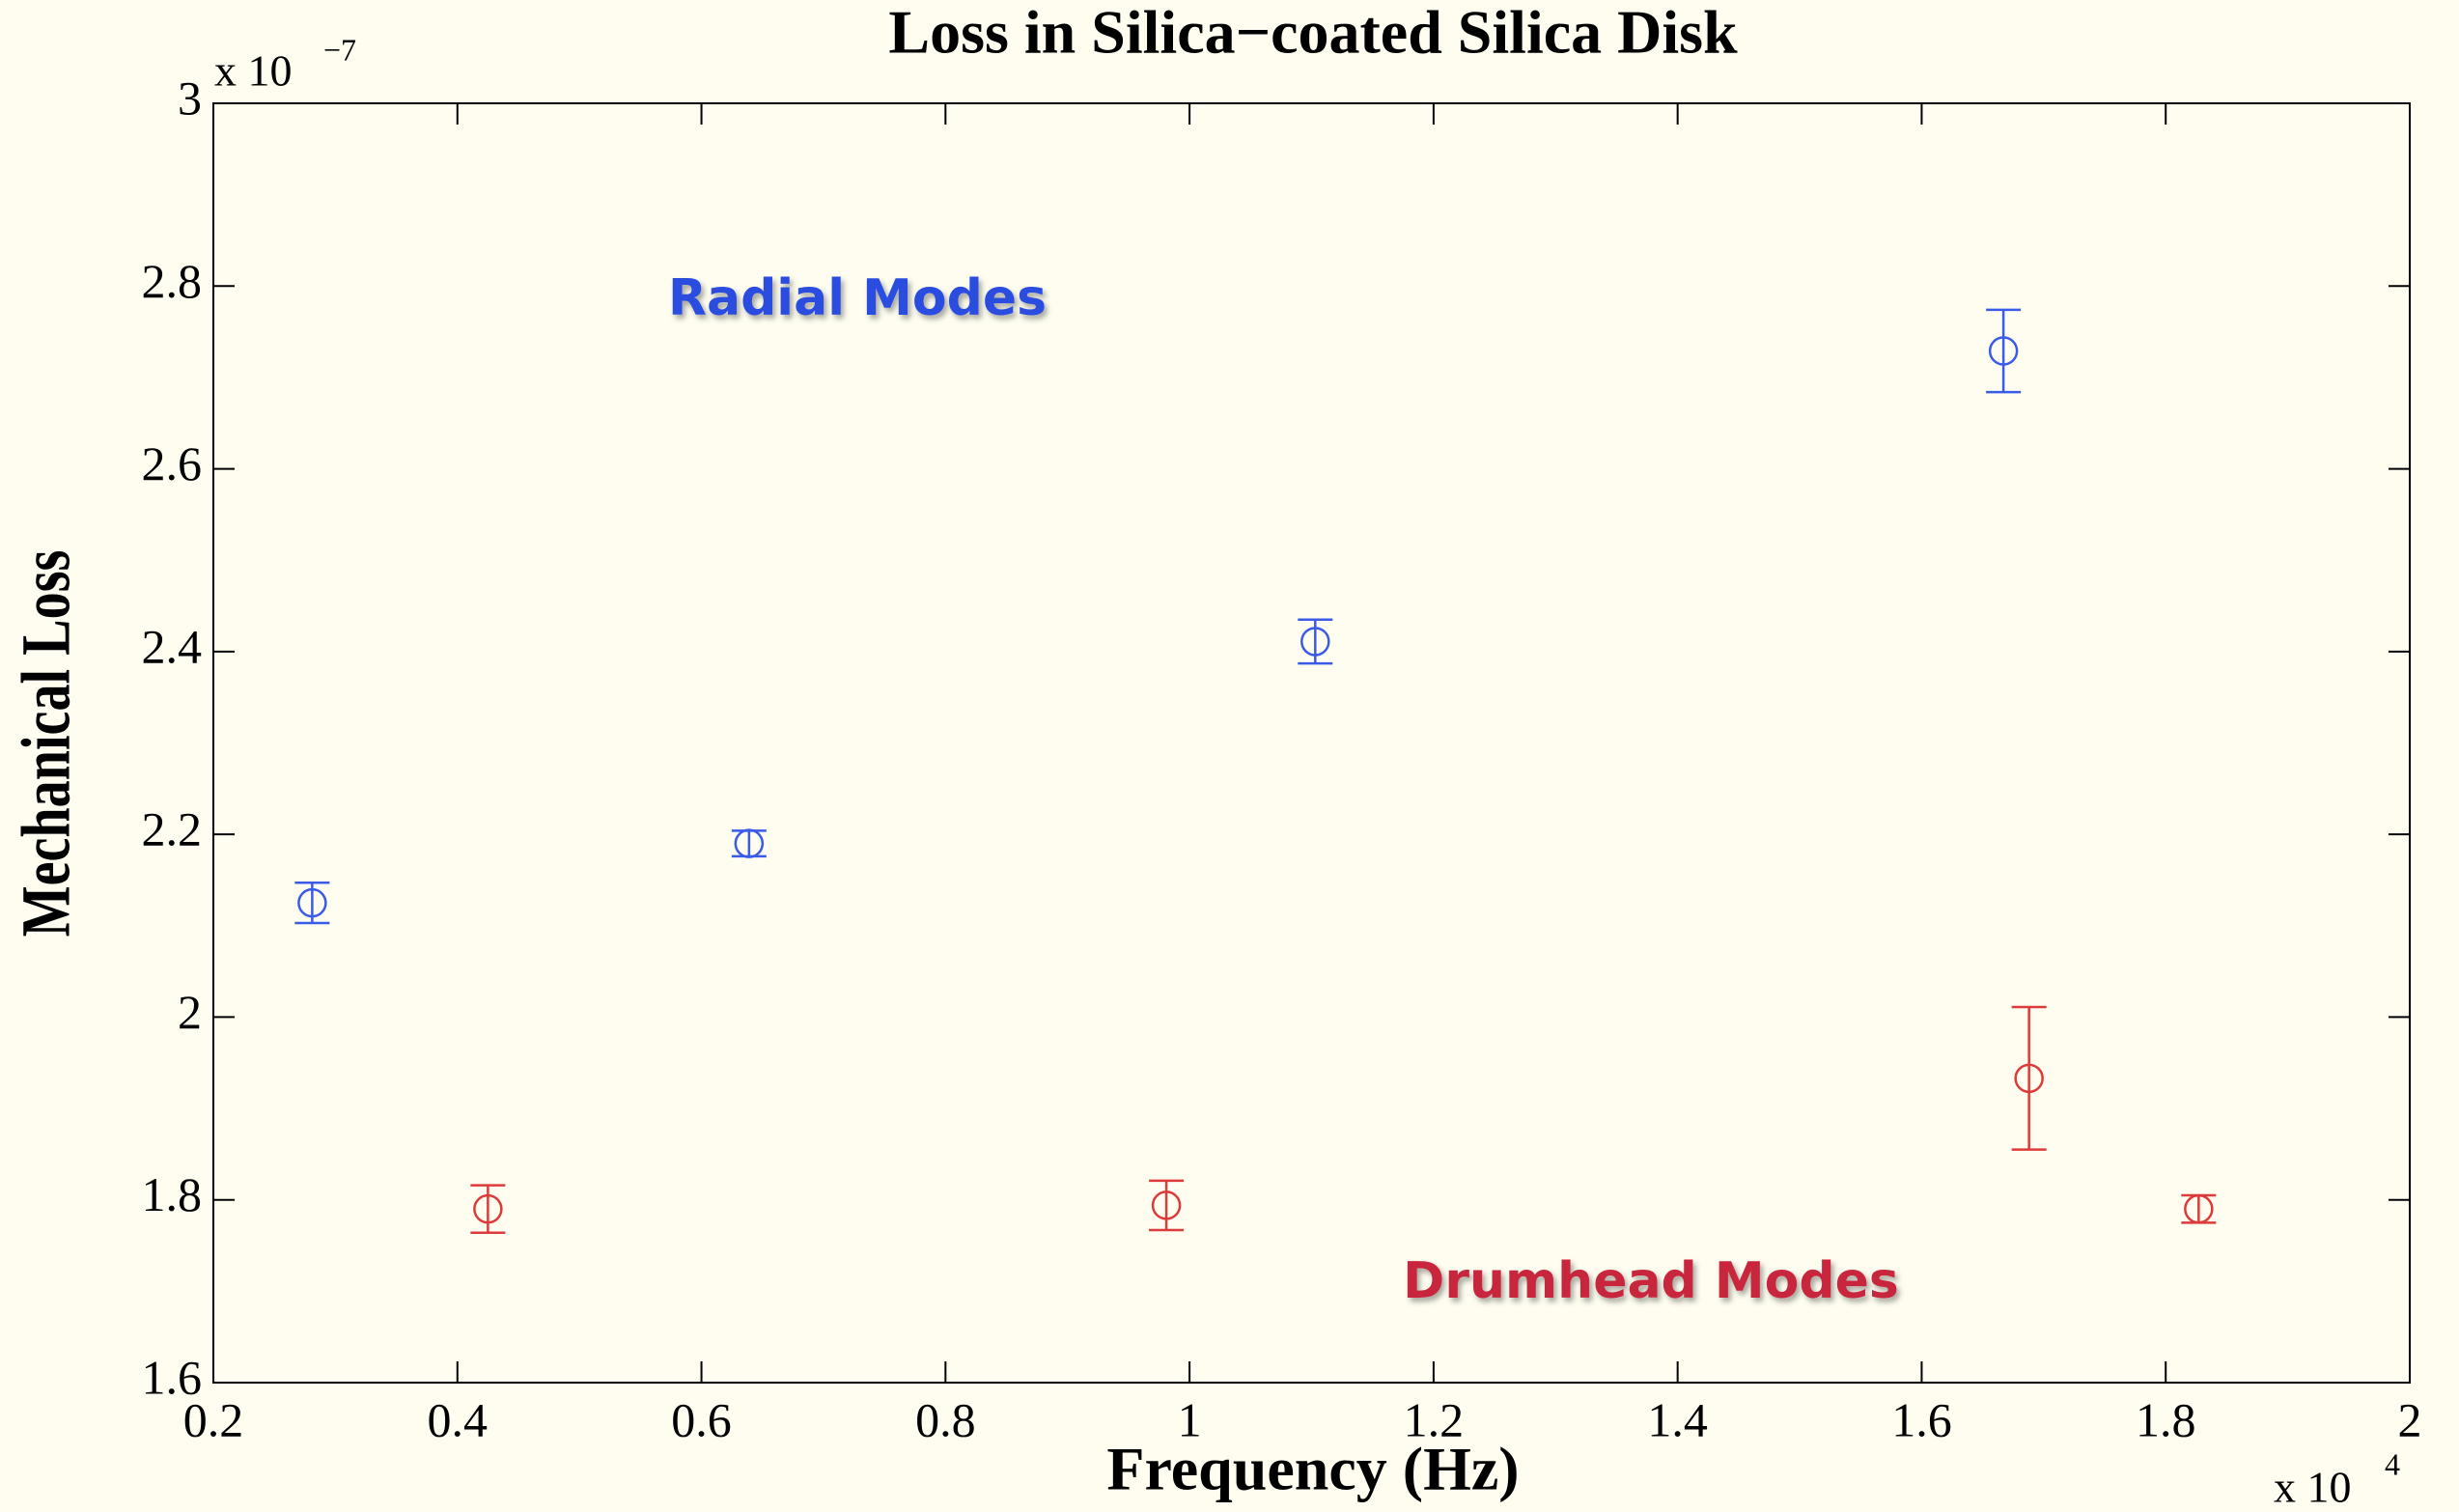 The width and height of the screenshot is (2459, 1512). What do you see at coordinates (2166, 1419) in the screenshot?
I see `x-tick-label: 1.8` at bounding box center [2166, 1419].